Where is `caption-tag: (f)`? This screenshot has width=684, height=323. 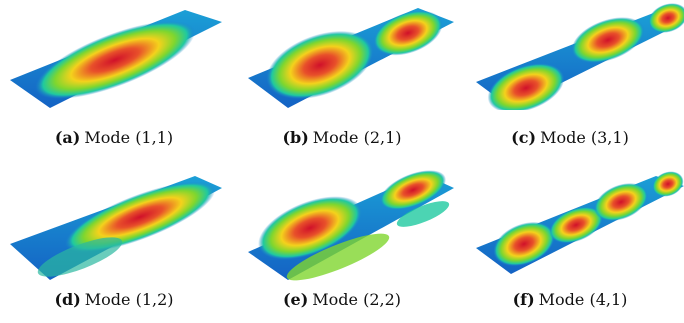
caption-tag: (f) is located at coordinates (523, 299).